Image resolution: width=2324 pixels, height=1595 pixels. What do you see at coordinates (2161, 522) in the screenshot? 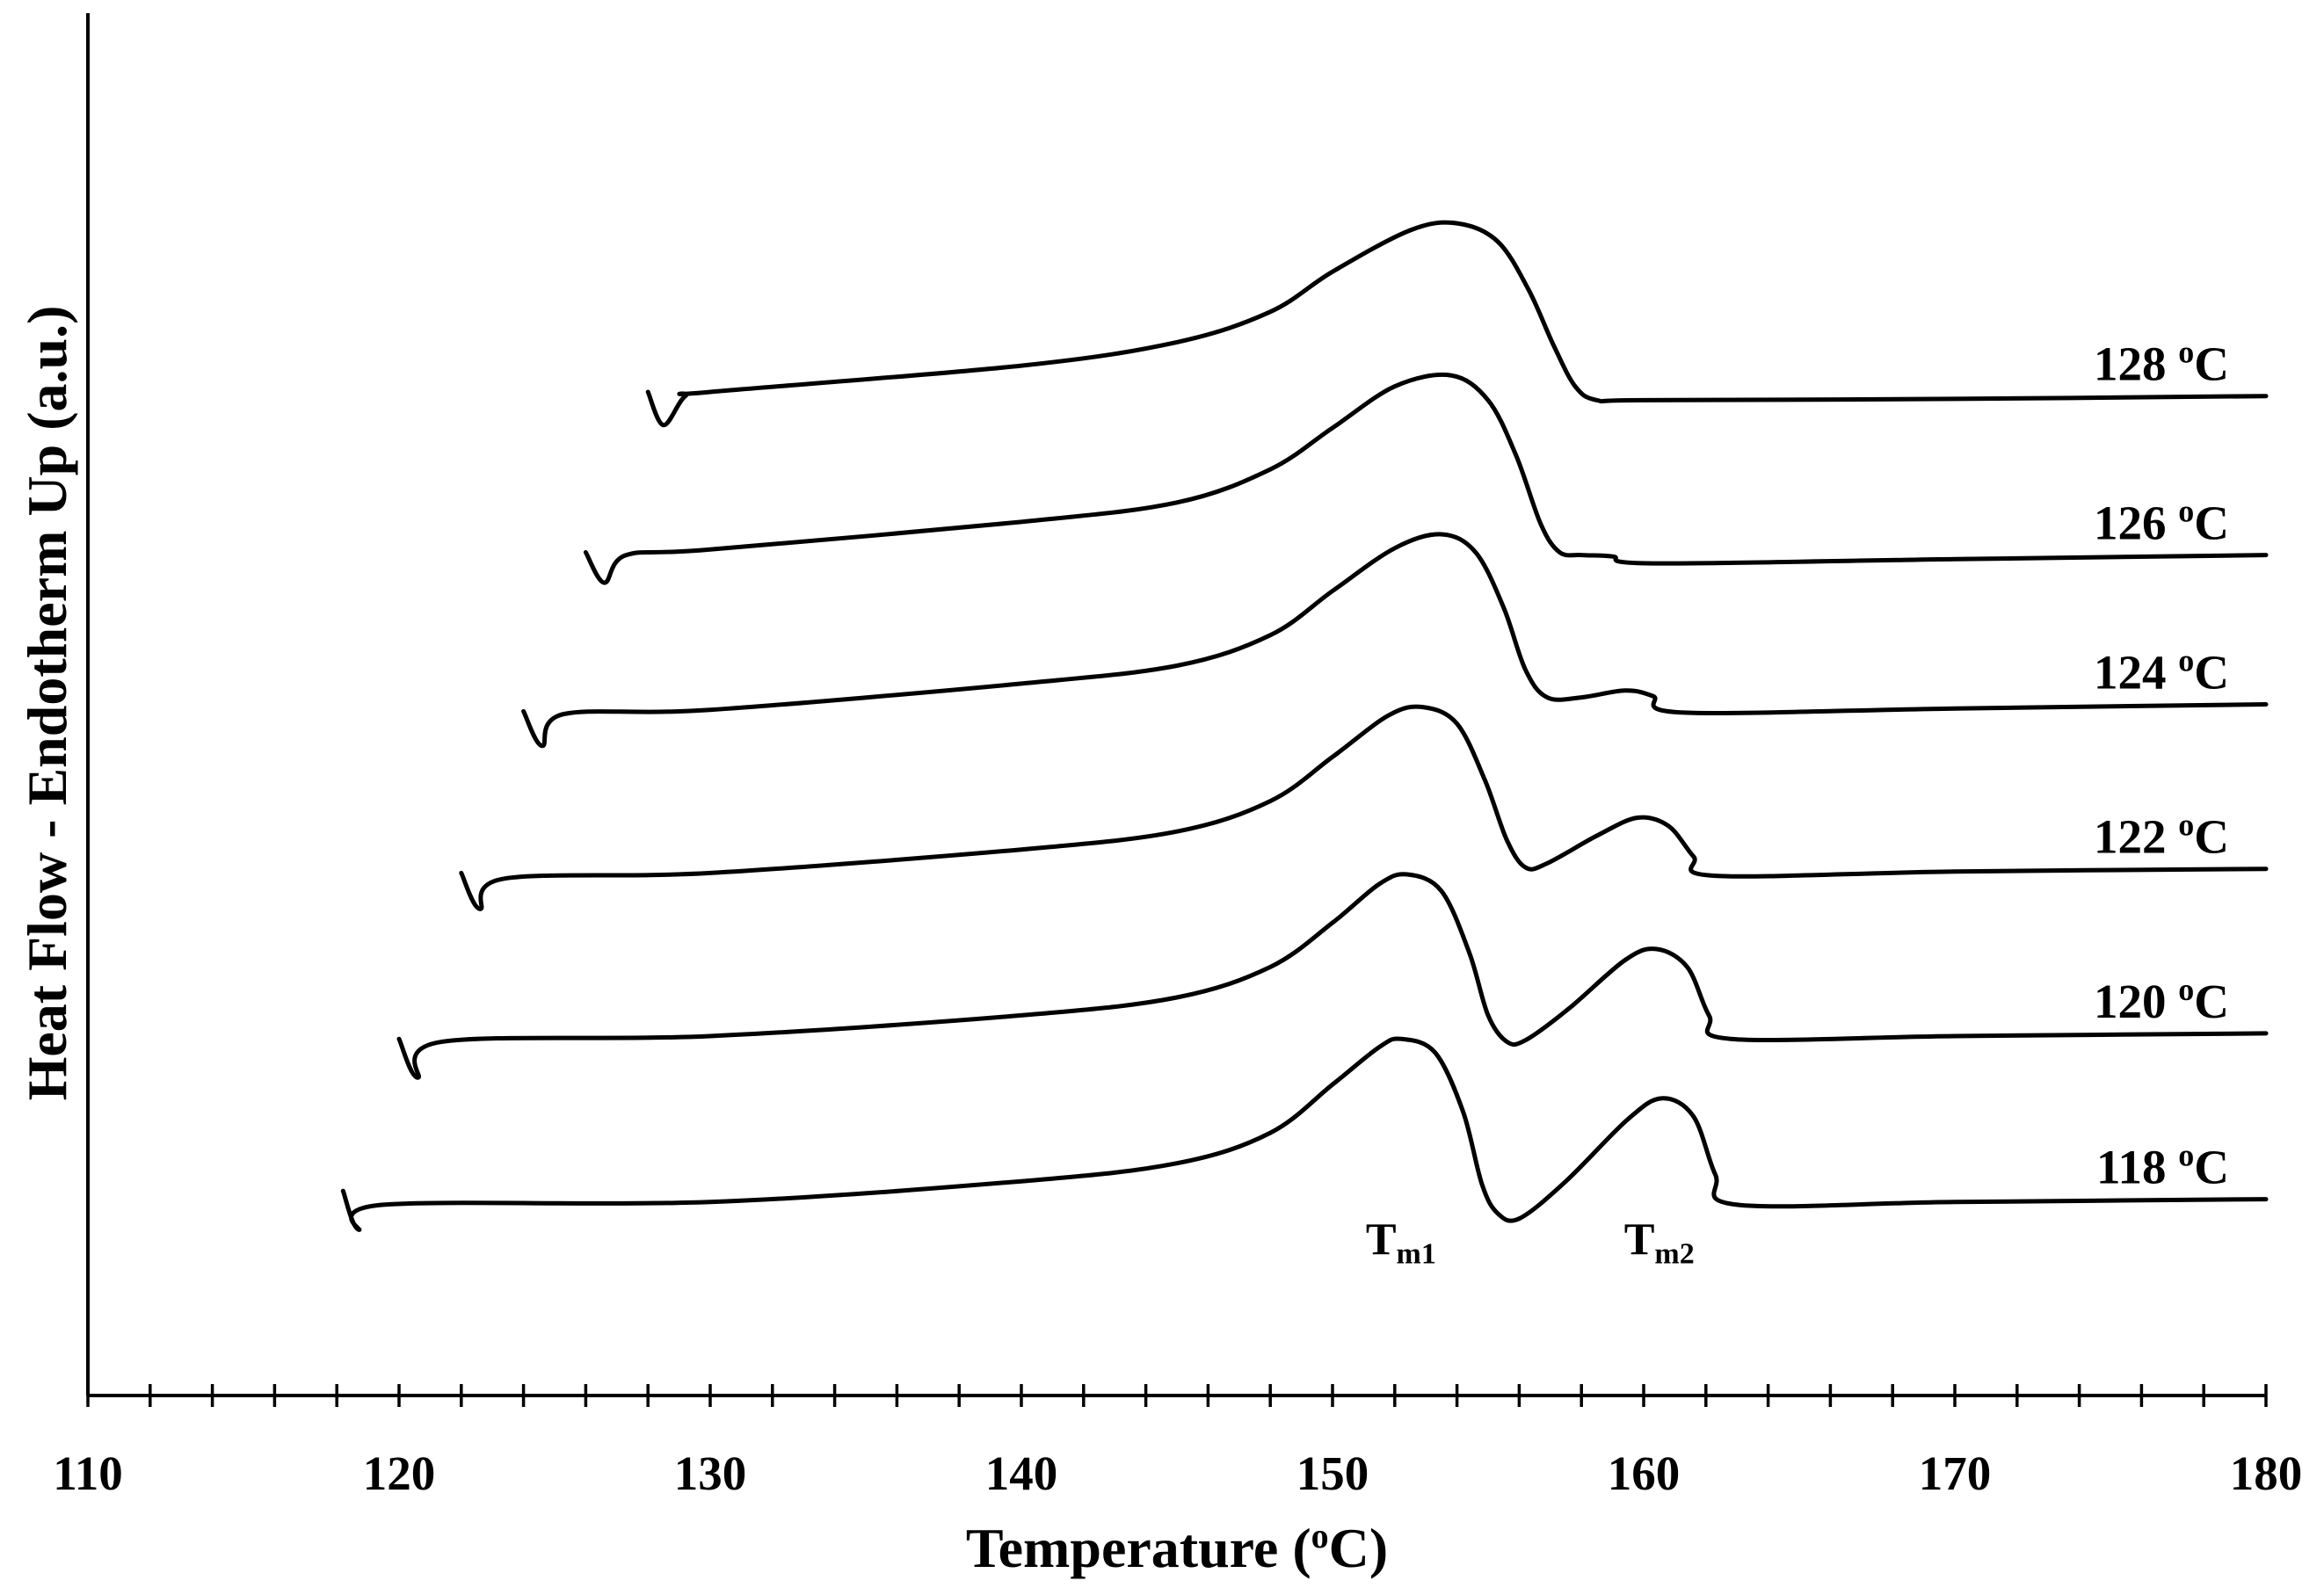
I see `series-label-126: 126 oC` at bounding box center [2161, 522].